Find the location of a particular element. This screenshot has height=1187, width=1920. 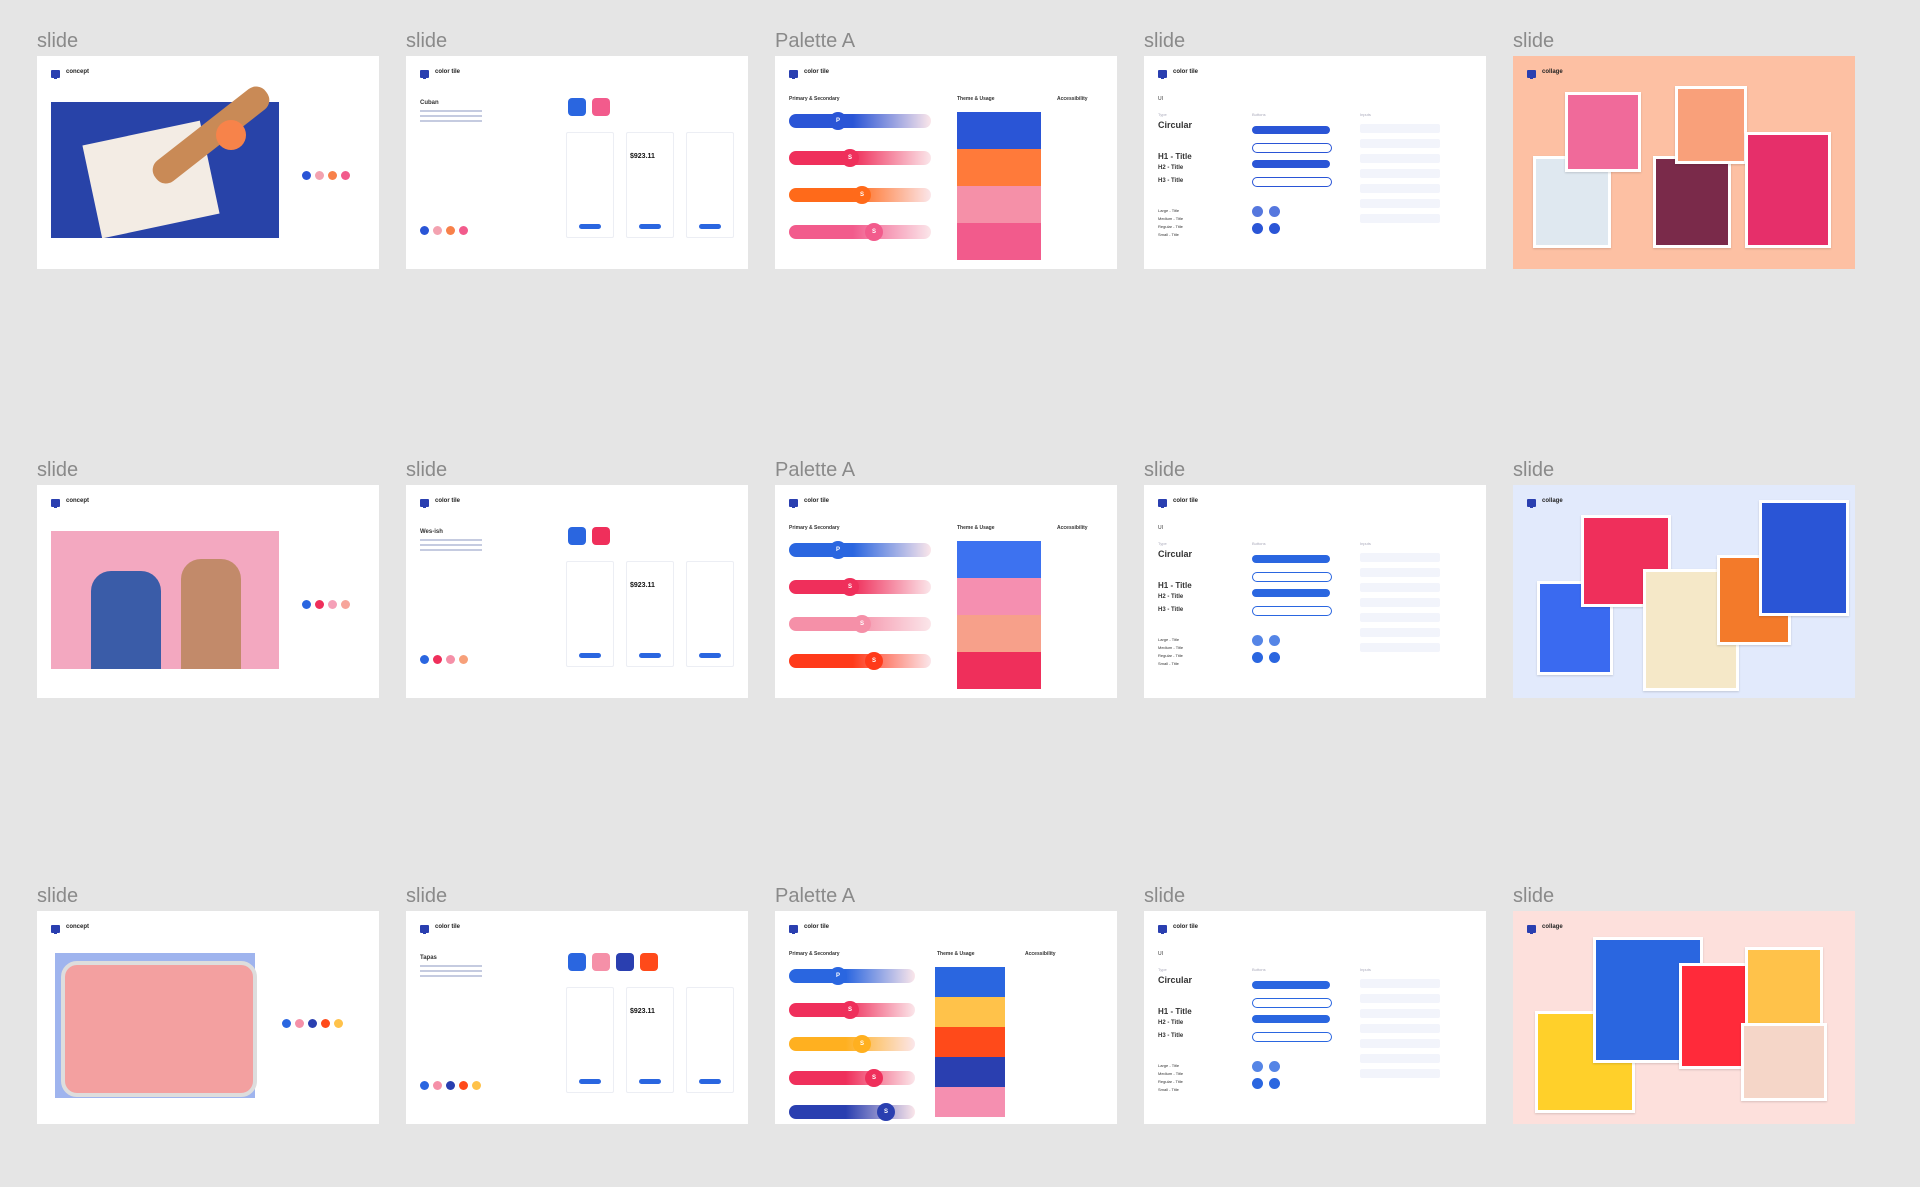

palette-scale-bar: S is located at coordinates (860, 158).